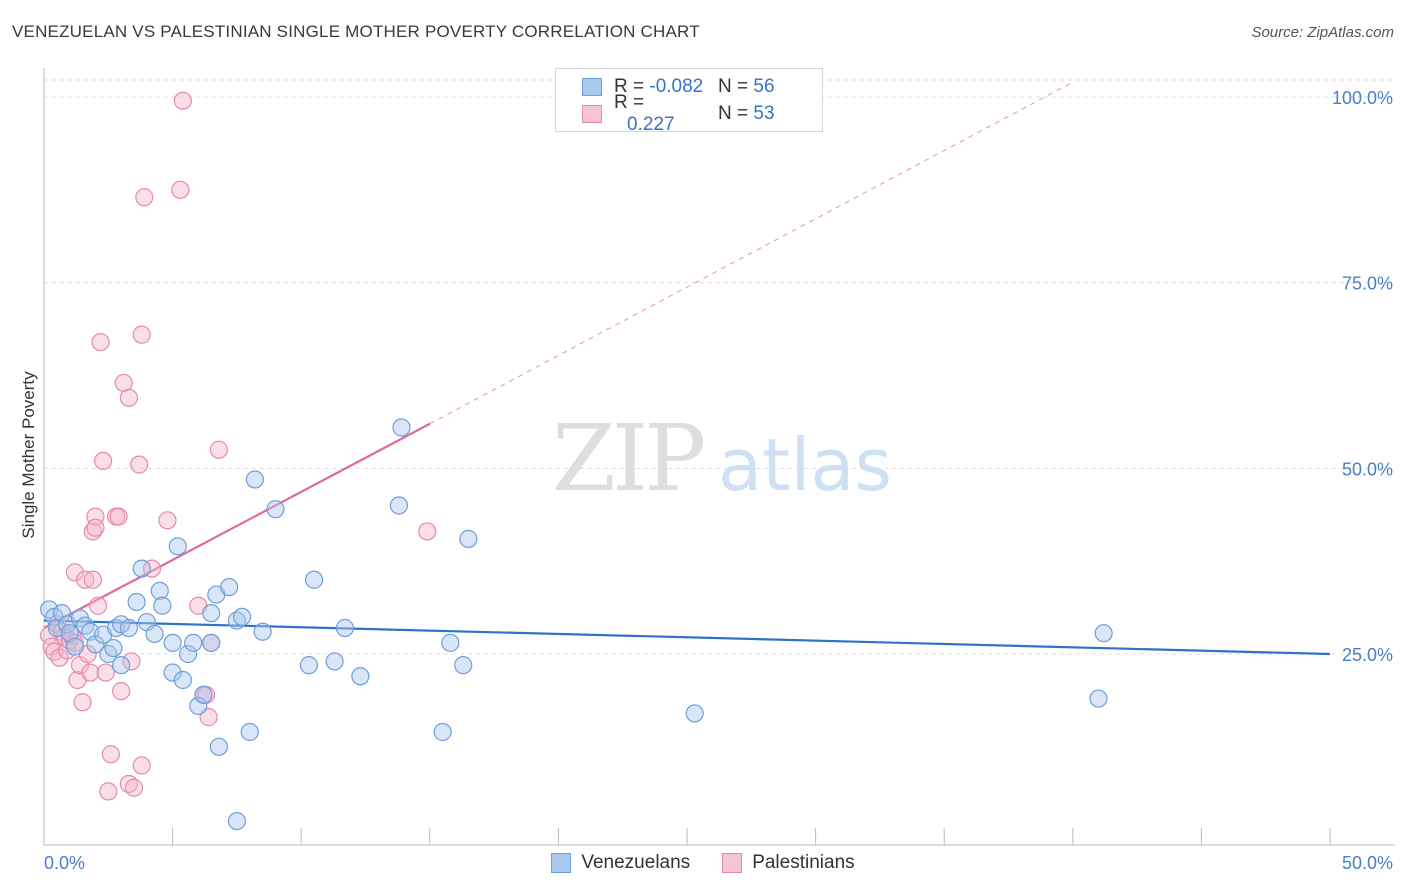  Describe the element at coordinates (764, 113) in the screenshot. I see `n-value: 53` at that location.